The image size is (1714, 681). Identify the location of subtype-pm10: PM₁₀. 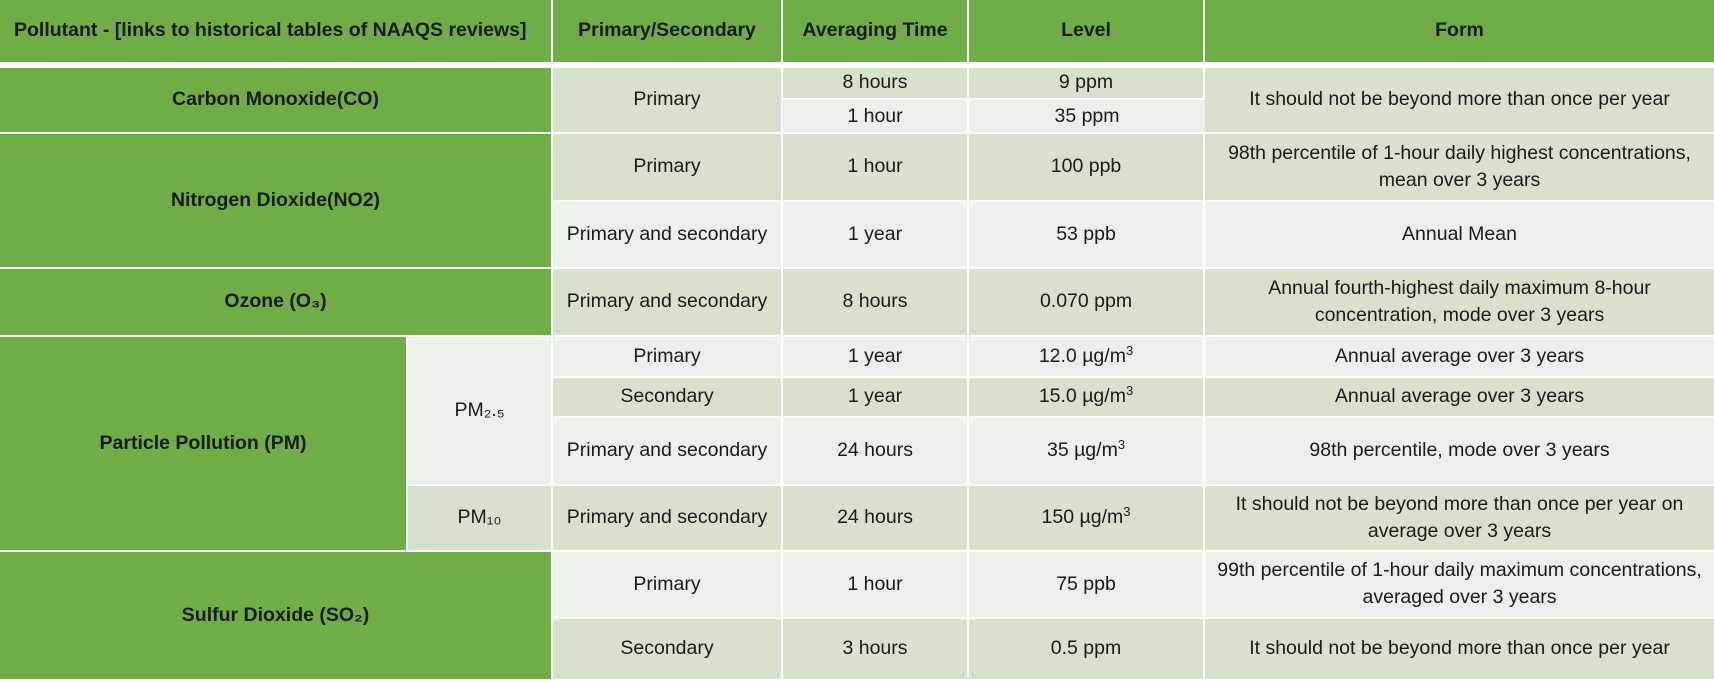
(481, 519).